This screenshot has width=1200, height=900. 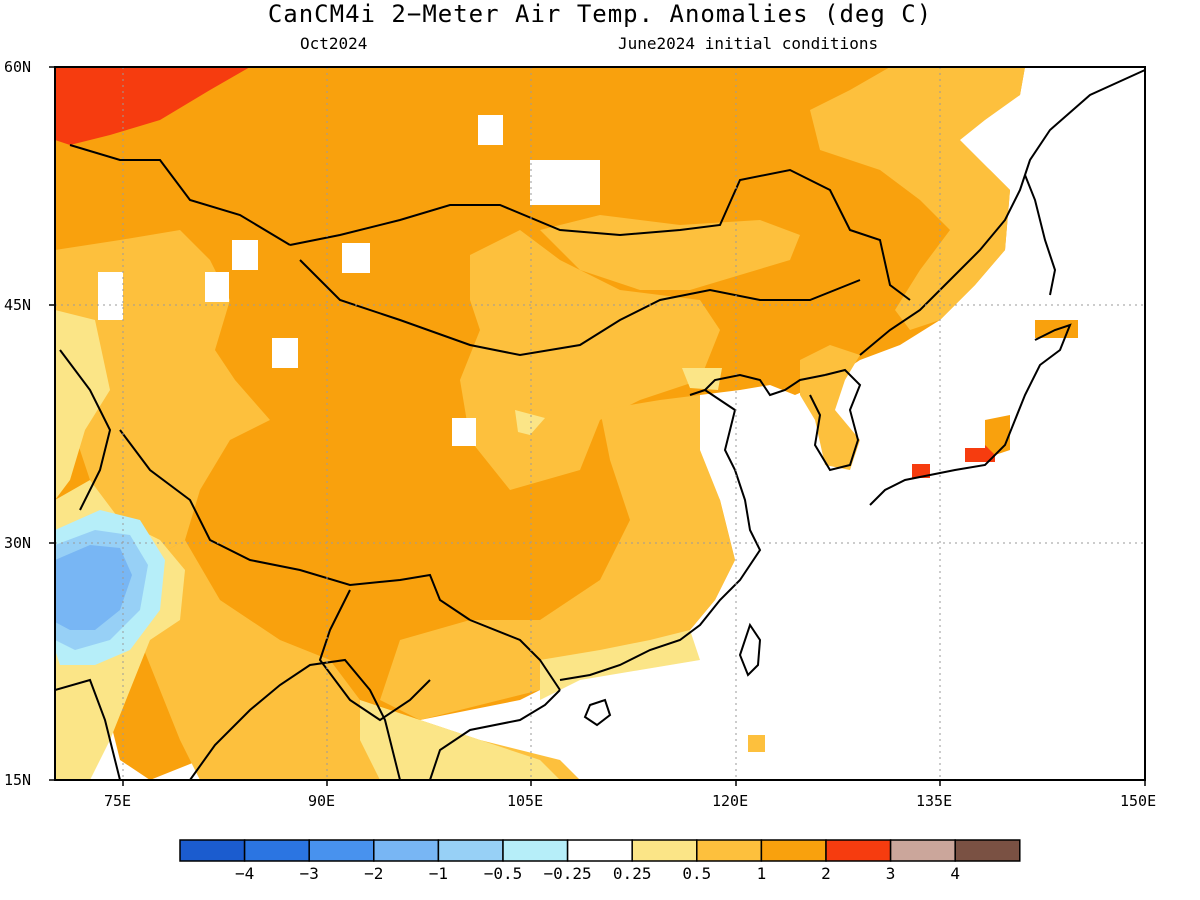 I want to click on coastline-sakhalin, so click(x=1040, y=235).